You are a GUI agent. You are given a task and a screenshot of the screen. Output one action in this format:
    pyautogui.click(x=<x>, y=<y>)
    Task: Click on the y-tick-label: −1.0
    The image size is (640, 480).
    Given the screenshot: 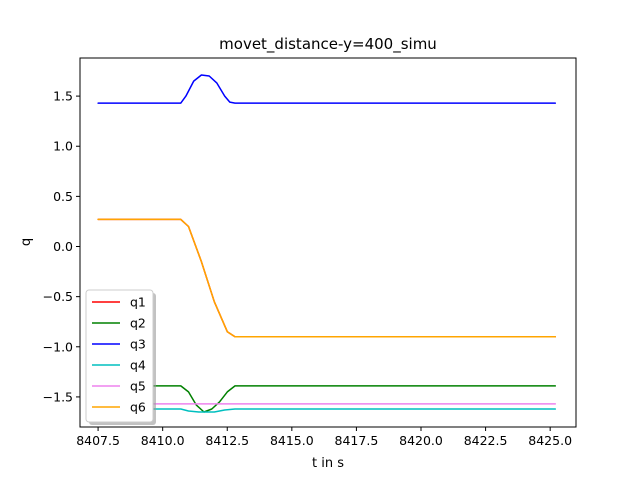 What is the action you would take?
    pyautogui.click(x=58, y=346)
    